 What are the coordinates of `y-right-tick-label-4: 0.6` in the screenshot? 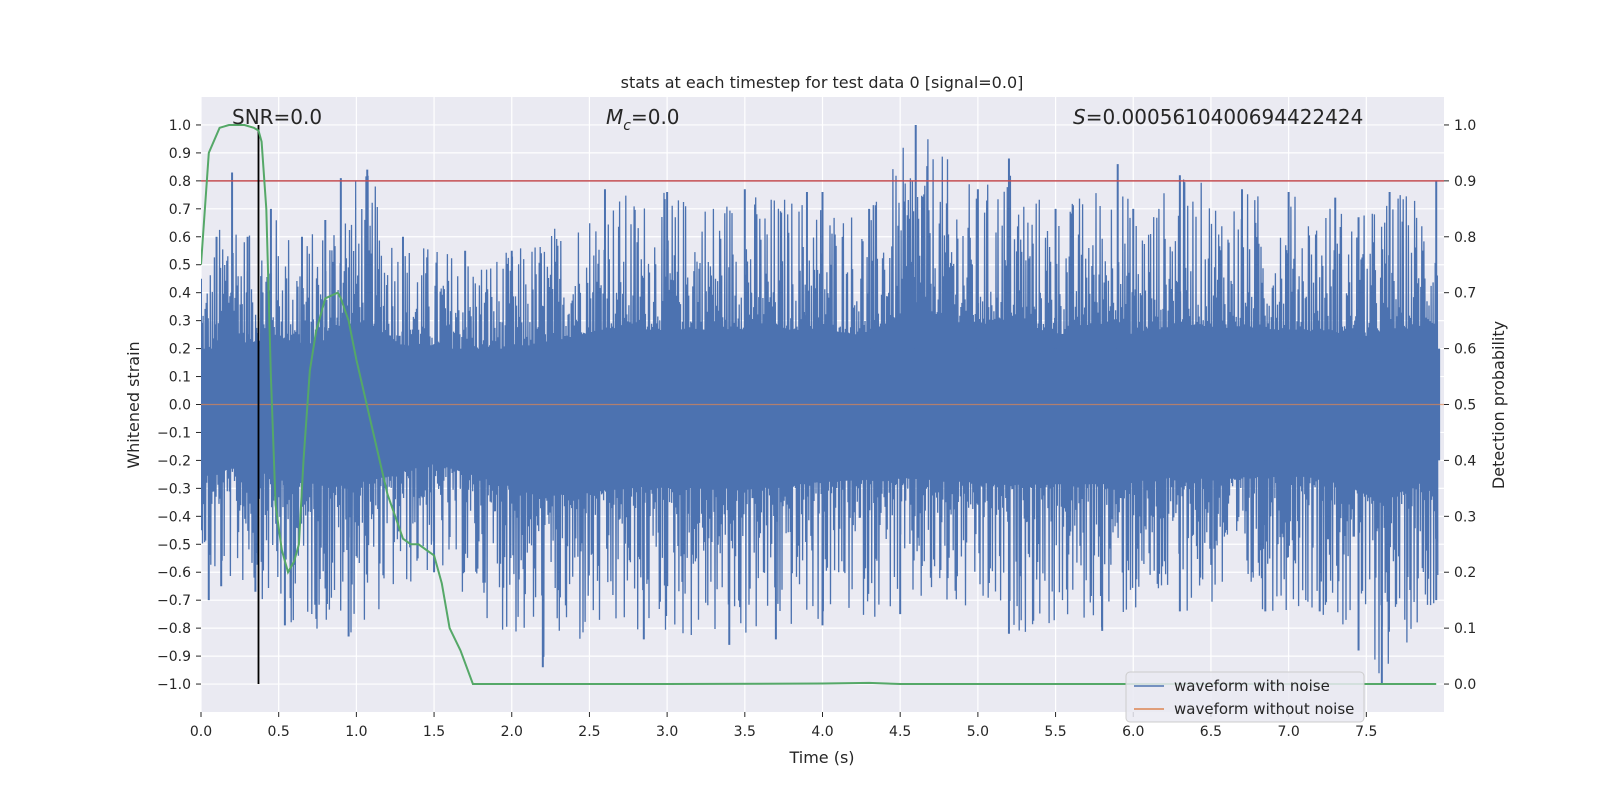 It's located at (1465, 350).